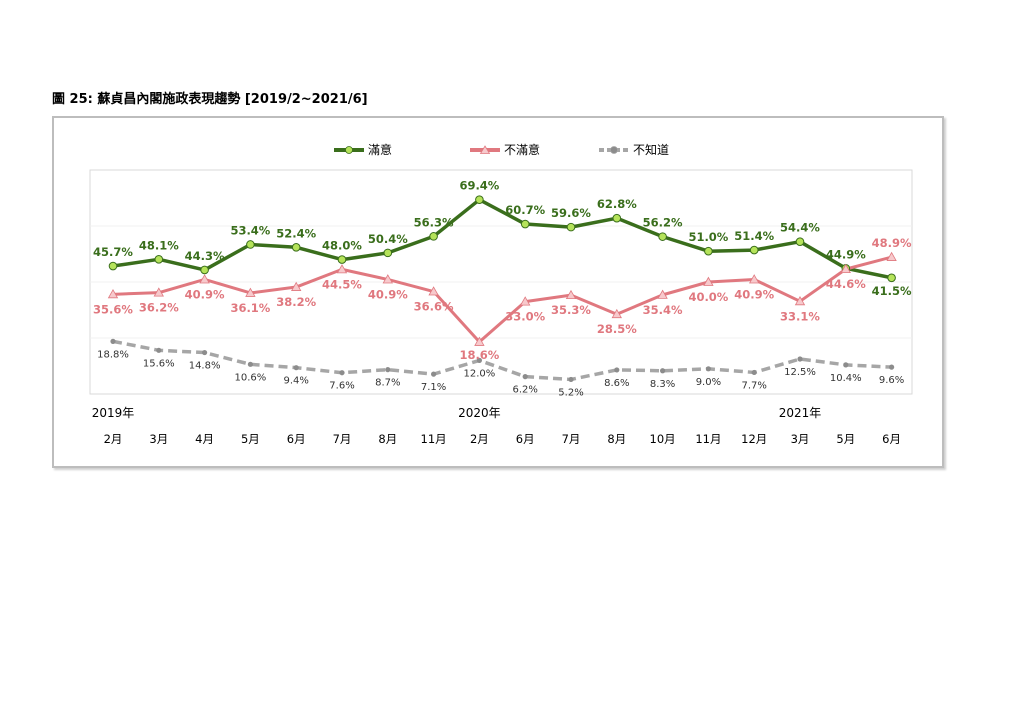 This screenshot has width=1024, height=724. Describe the element at coordinates (708, 297) in the screenshot. I see `label-dissatisfied: 40.0%` at that location.